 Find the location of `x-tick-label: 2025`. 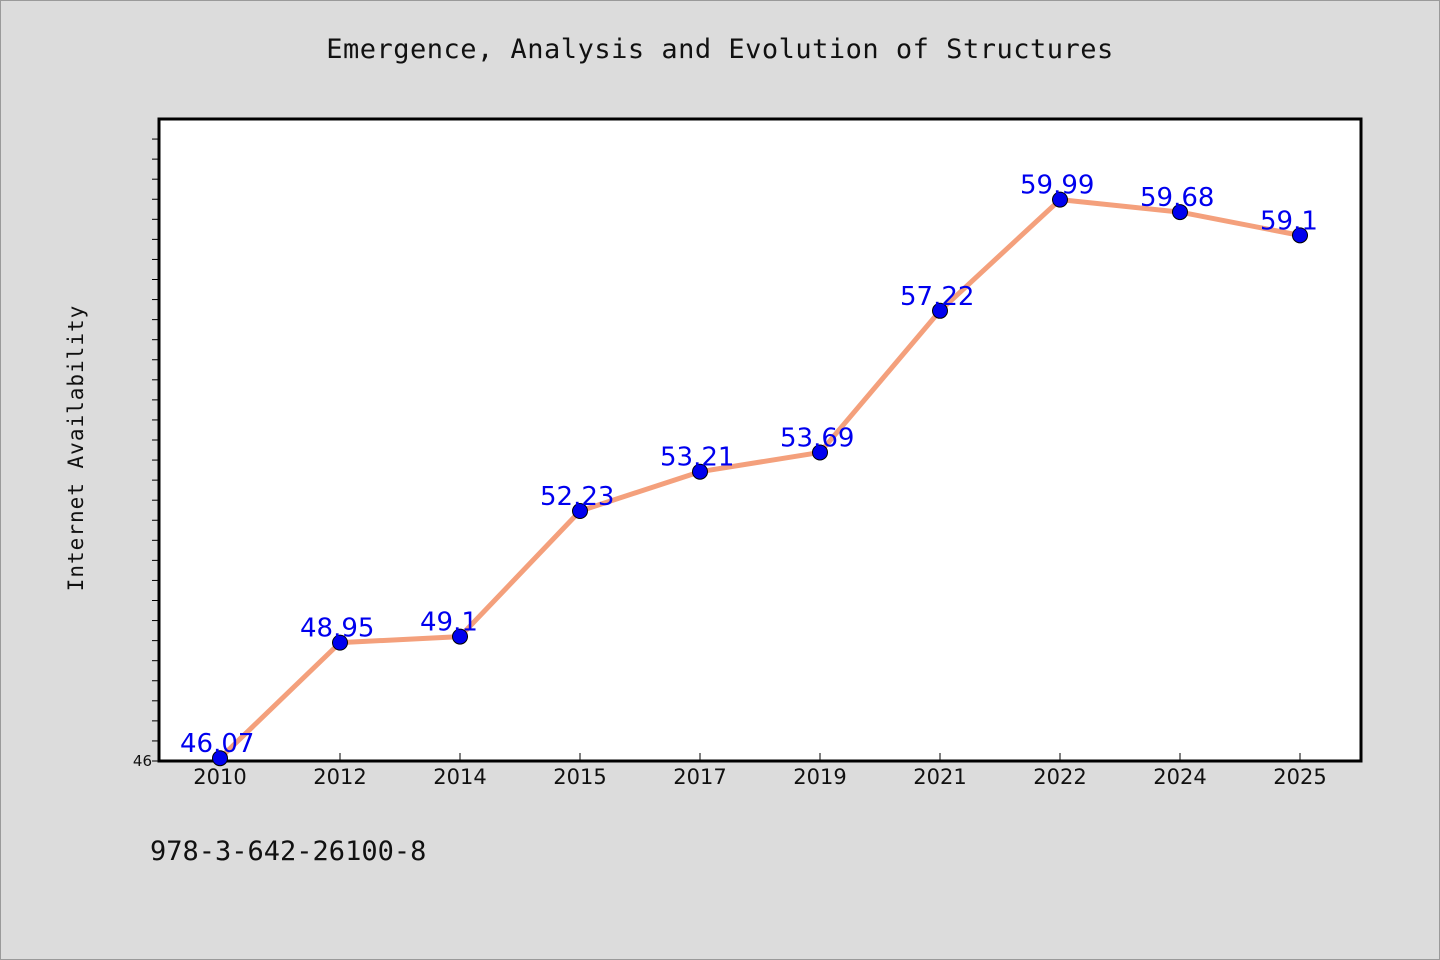

x-tick-label: 2025 is located at coordinates (1299, 777).